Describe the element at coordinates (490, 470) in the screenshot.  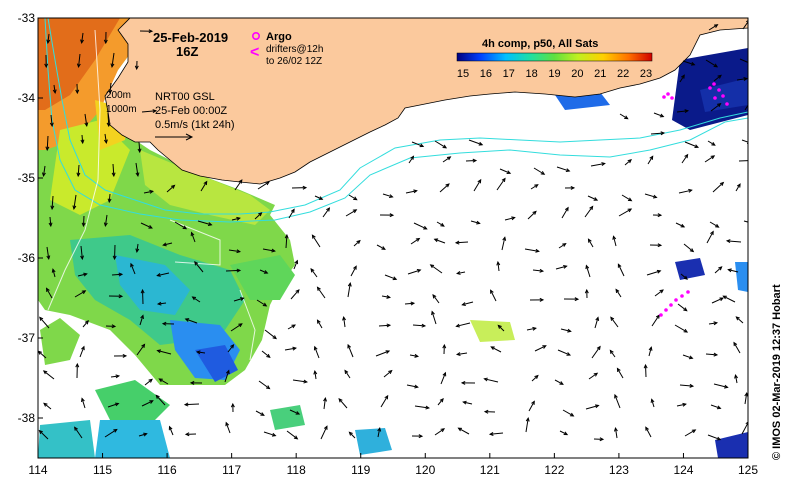
I see `x-tick-label: 121` at that location.